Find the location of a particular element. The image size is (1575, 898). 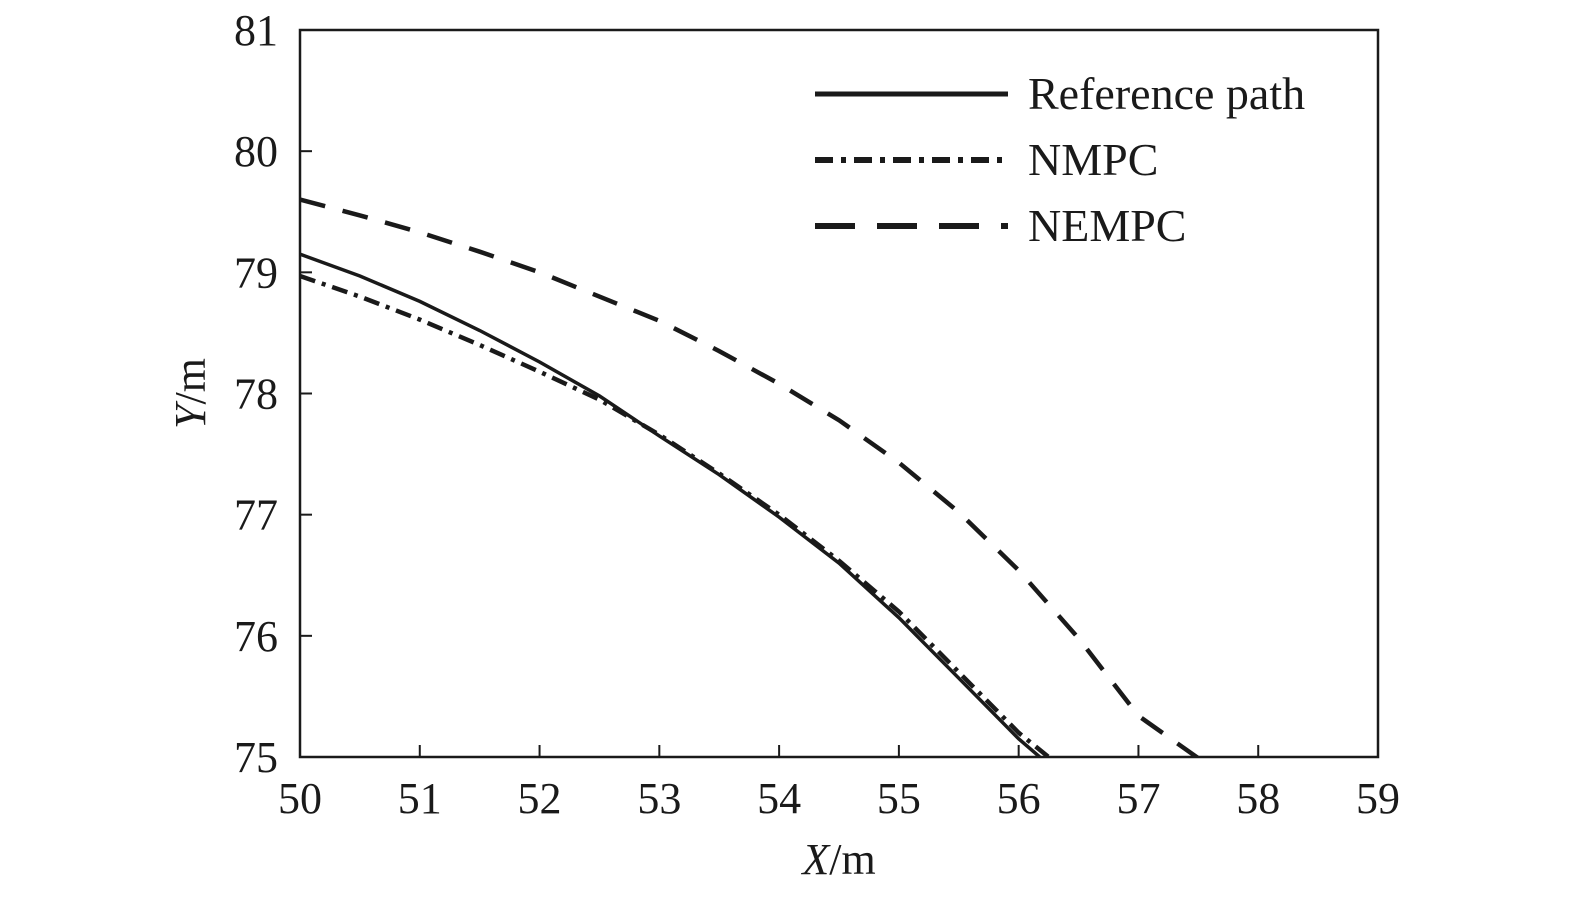

x-tick-label: 59 is located at coordinates (1378, 798).